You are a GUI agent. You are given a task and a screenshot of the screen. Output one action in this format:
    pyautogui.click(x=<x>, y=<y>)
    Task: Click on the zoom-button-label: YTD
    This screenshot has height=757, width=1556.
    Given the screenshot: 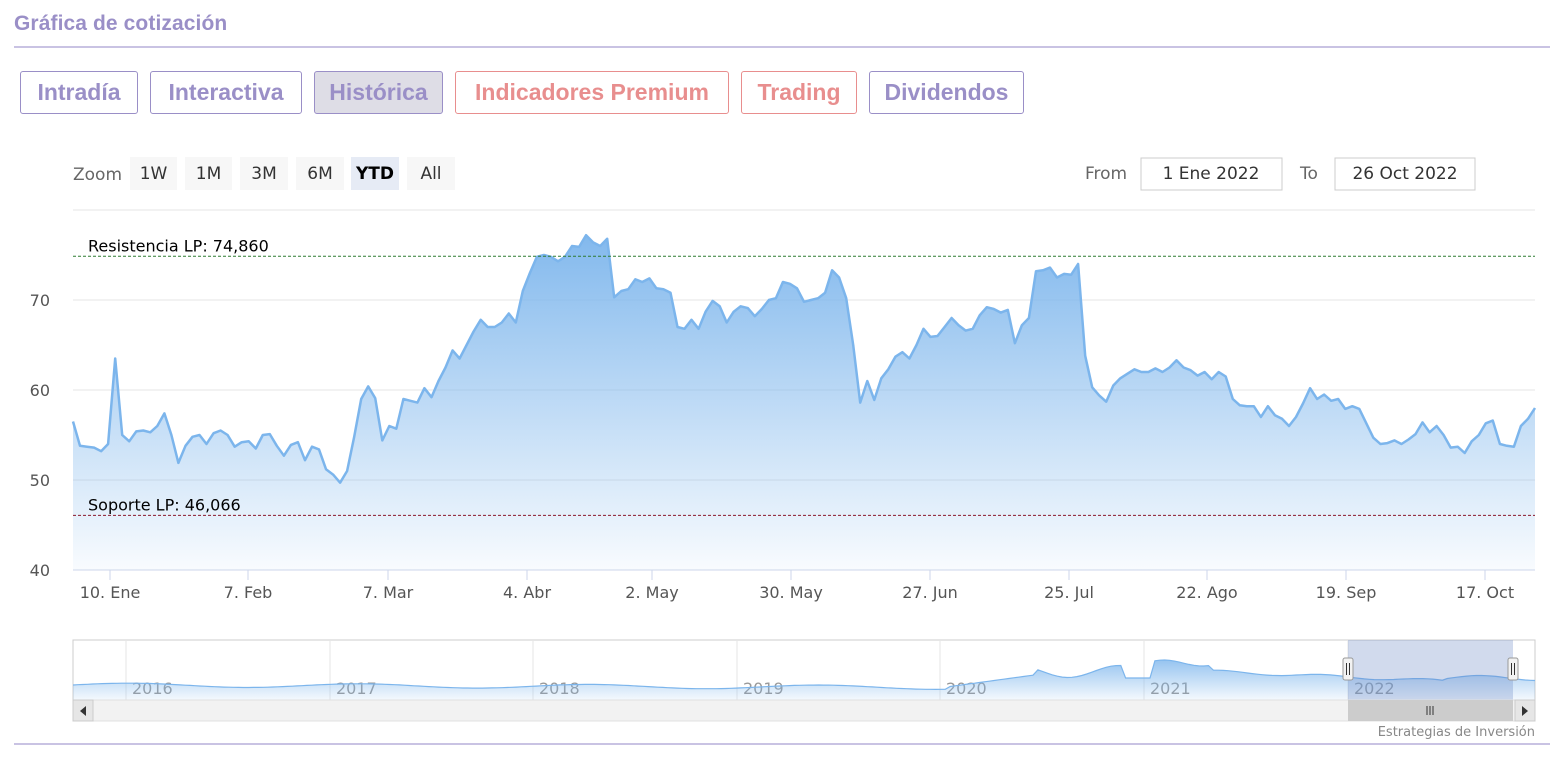 What is the action you would take?
    pyautogui.click(x=374, y=174)
    